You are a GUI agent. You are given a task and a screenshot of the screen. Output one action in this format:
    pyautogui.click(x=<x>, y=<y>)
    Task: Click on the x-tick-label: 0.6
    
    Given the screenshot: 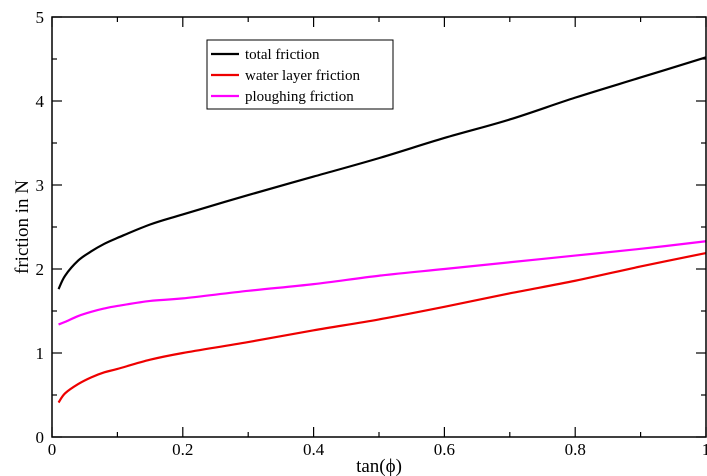 What is the action you would take?
    pyautogui.click(x=444, y=449)
    